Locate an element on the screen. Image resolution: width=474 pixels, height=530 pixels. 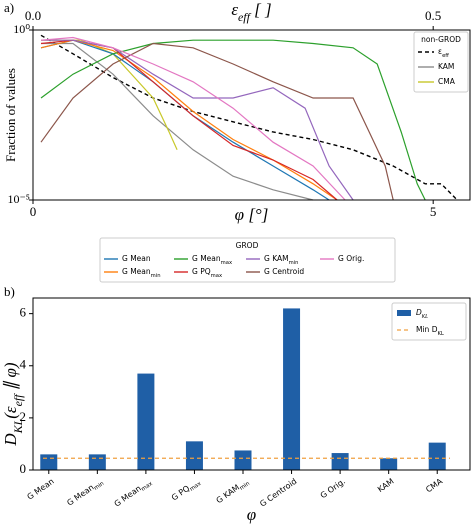
x-tick-label: G Meanmin is located at coordinates (85, 492).